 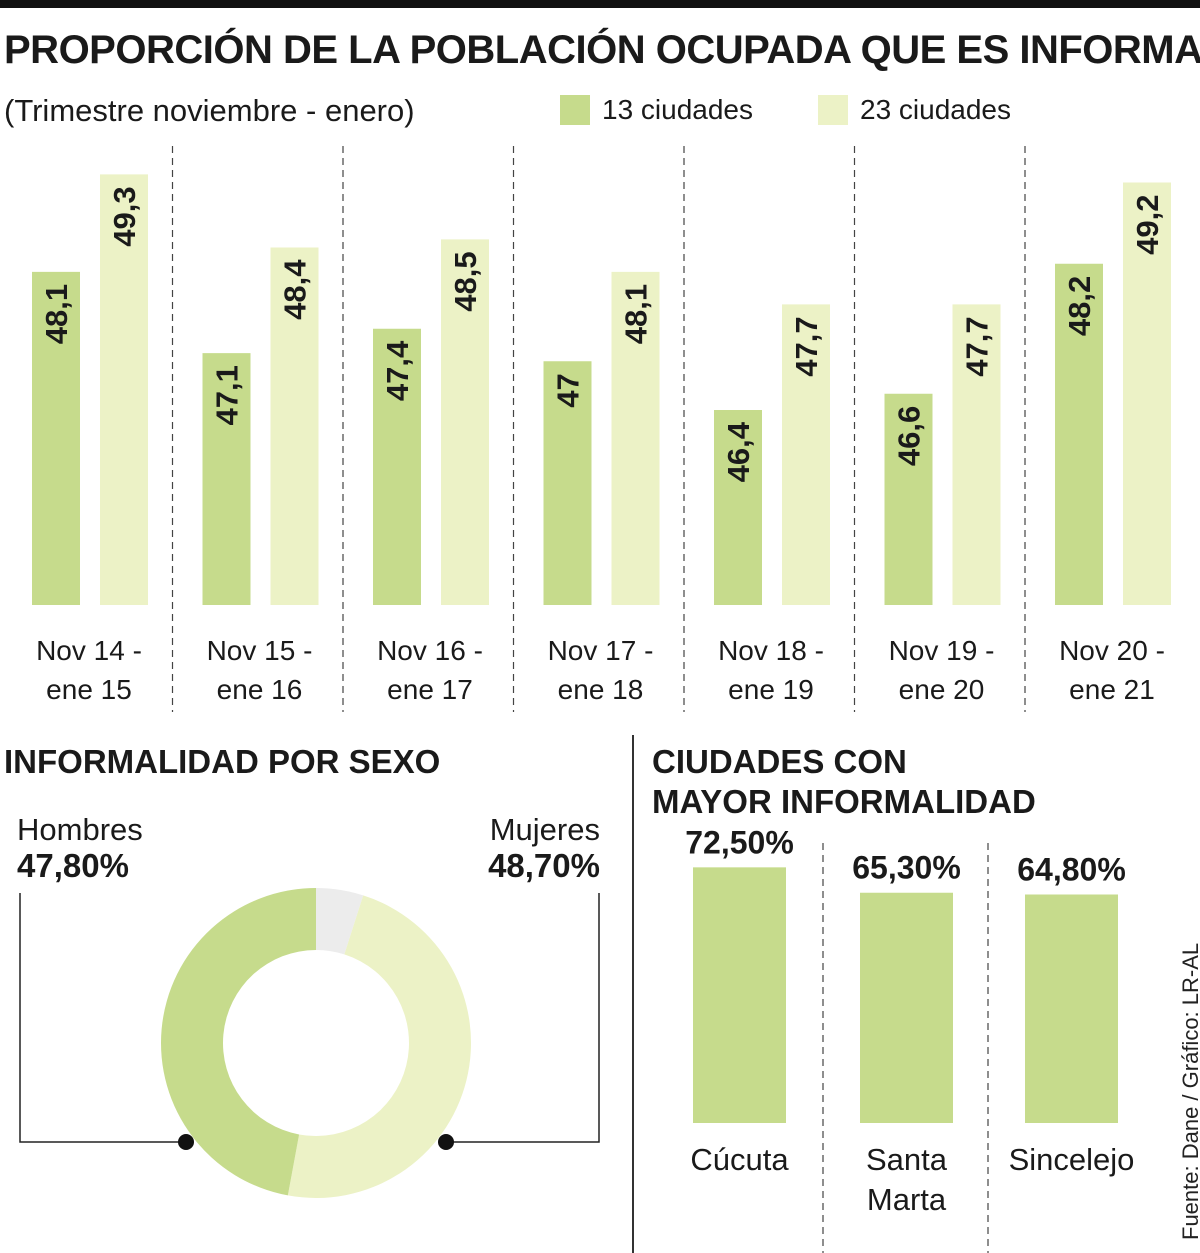 What do you see at coordinates (73, 865) in the screenshot?
I see `pie-label-hombres-value: 47,80%` at bounding box center [73, 865].